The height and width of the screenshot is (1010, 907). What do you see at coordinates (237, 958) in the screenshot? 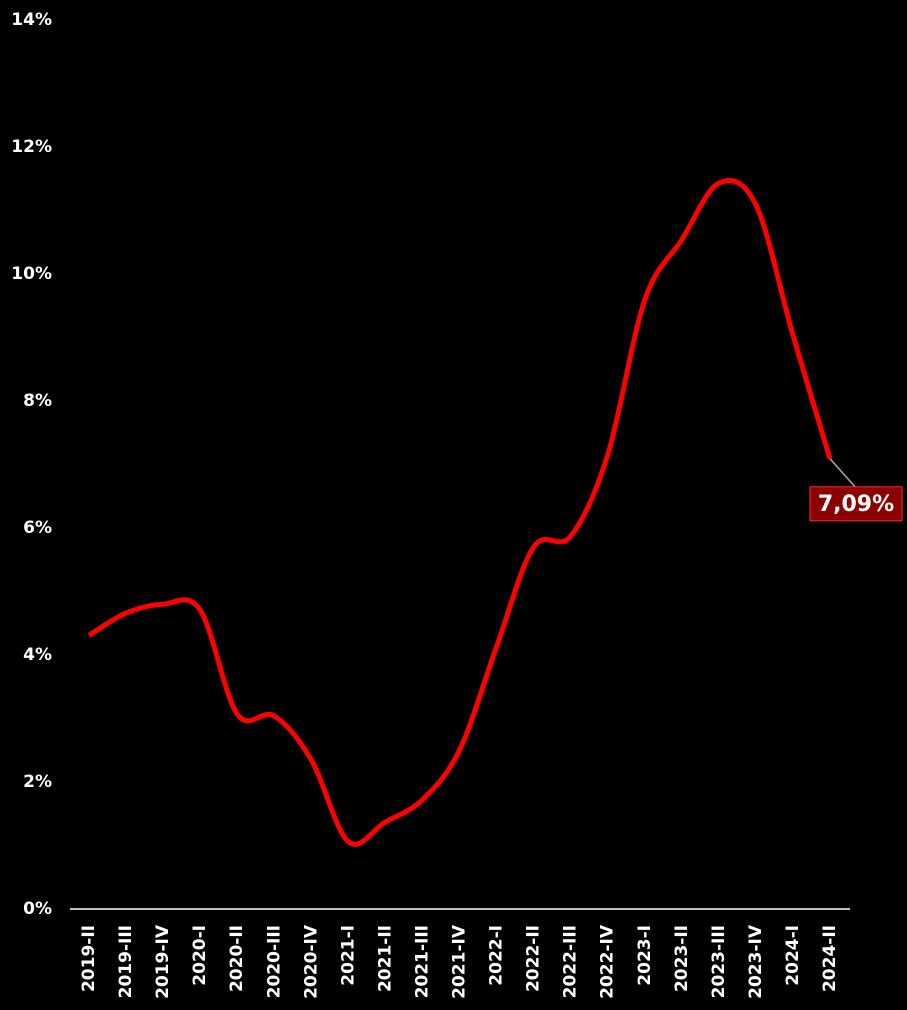
I see `x-tick-label: 2020-II` at bounding box center [237, 958].